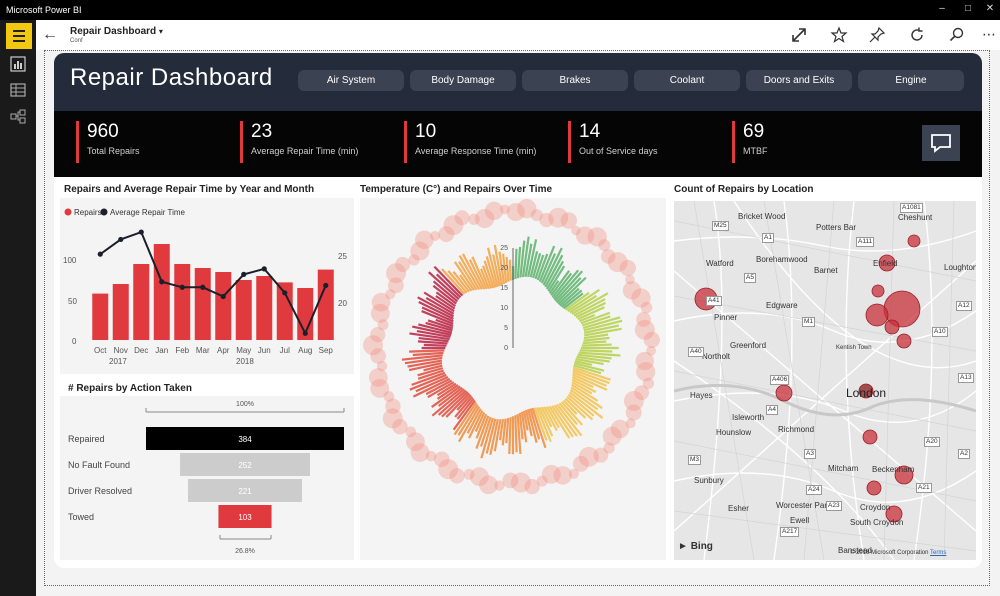  I want to click on data-view-icon, so click(18, 90).